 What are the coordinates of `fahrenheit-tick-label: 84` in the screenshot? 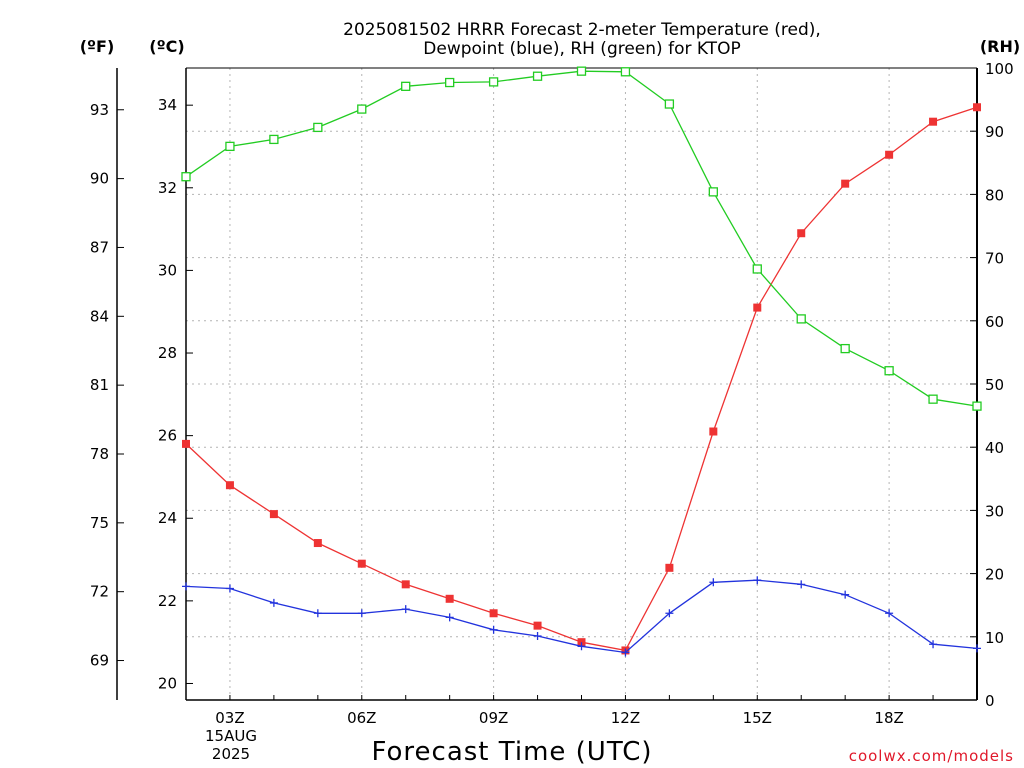 It's located at (99, 316).